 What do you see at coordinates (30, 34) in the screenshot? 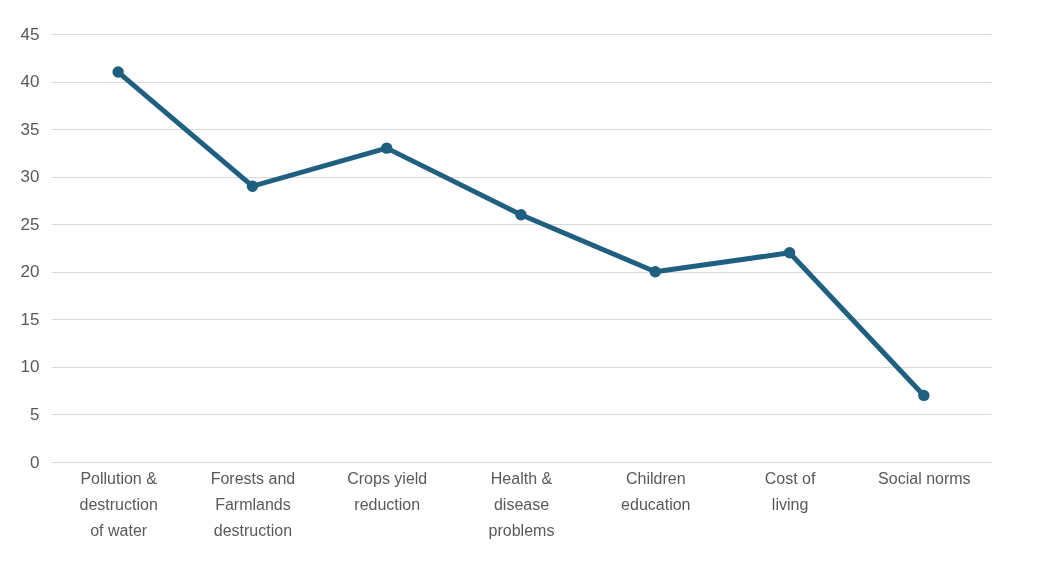
I see `y-tick-label: 45` at bounding box center [30, 34].